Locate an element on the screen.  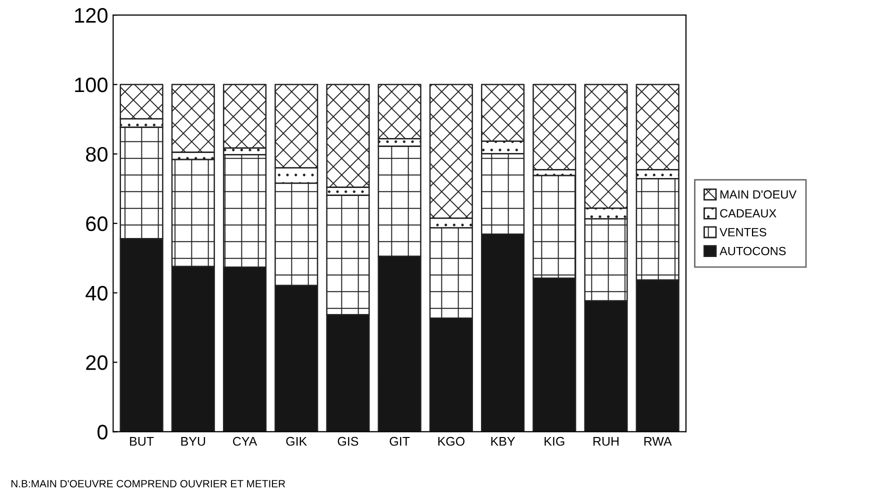
x-tick-label: BUT is located at coordinates (142, 441).